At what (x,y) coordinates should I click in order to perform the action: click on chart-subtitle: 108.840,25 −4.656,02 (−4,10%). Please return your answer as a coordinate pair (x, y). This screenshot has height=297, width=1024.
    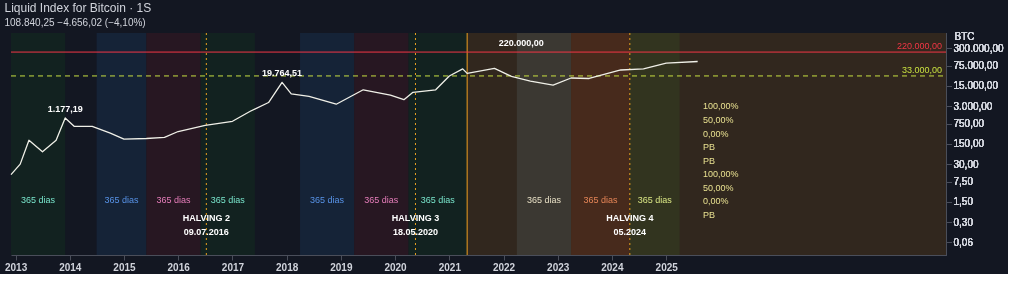
    Looking at the image, I should click on (75, 22).